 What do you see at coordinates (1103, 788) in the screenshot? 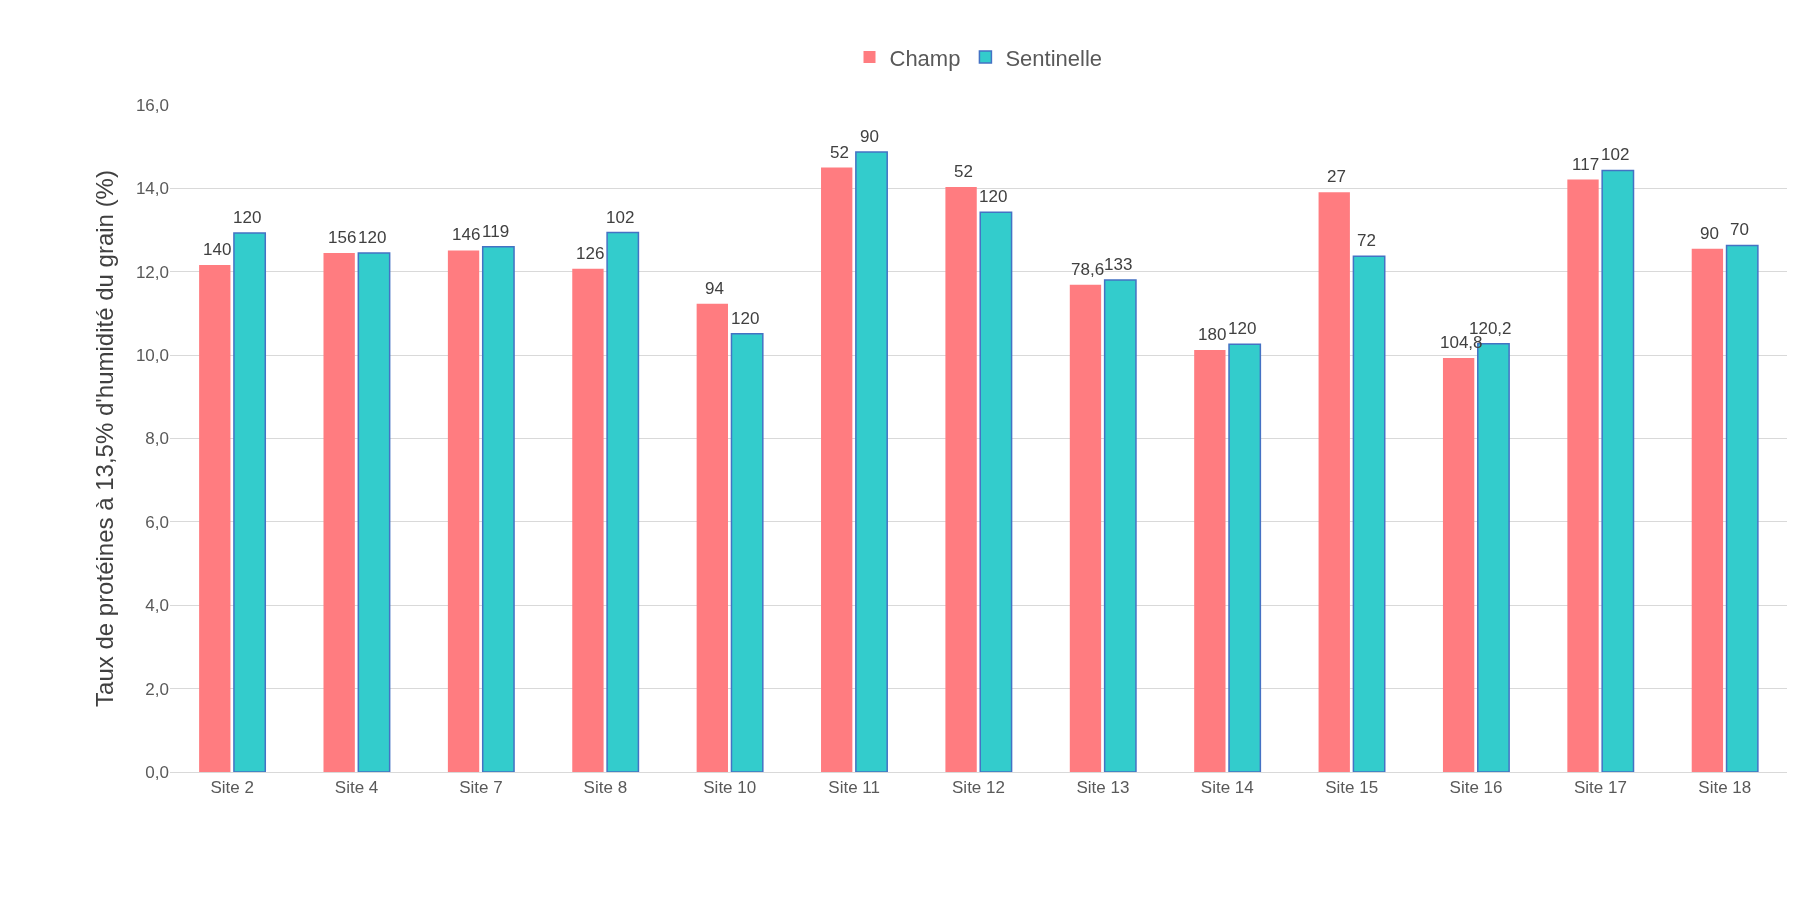
I see `x-tick-label: Site 13` at bounding box center [1103, 788].